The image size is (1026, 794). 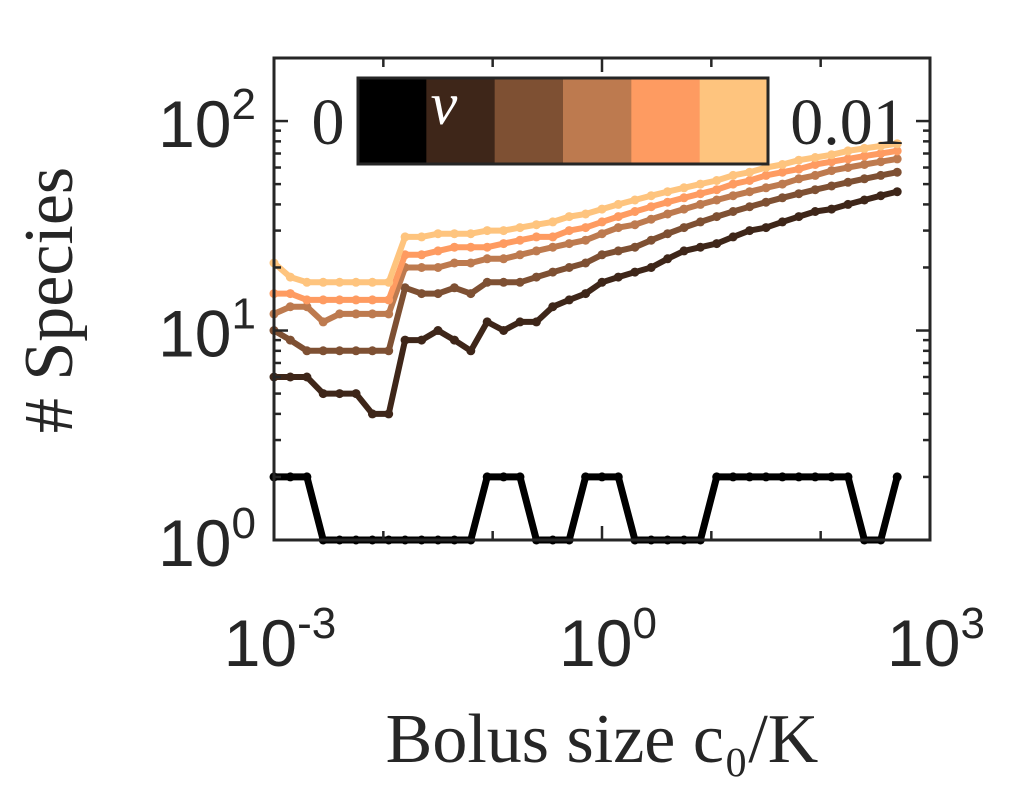 I want to click on colorbar, so click(x=563, y=121).